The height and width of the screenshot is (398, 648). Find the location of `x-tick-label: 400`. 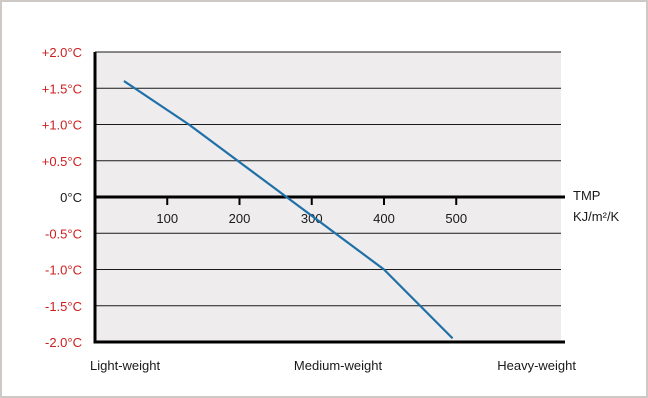

x-tick-label: 400 is located at coordinates (384, 218).